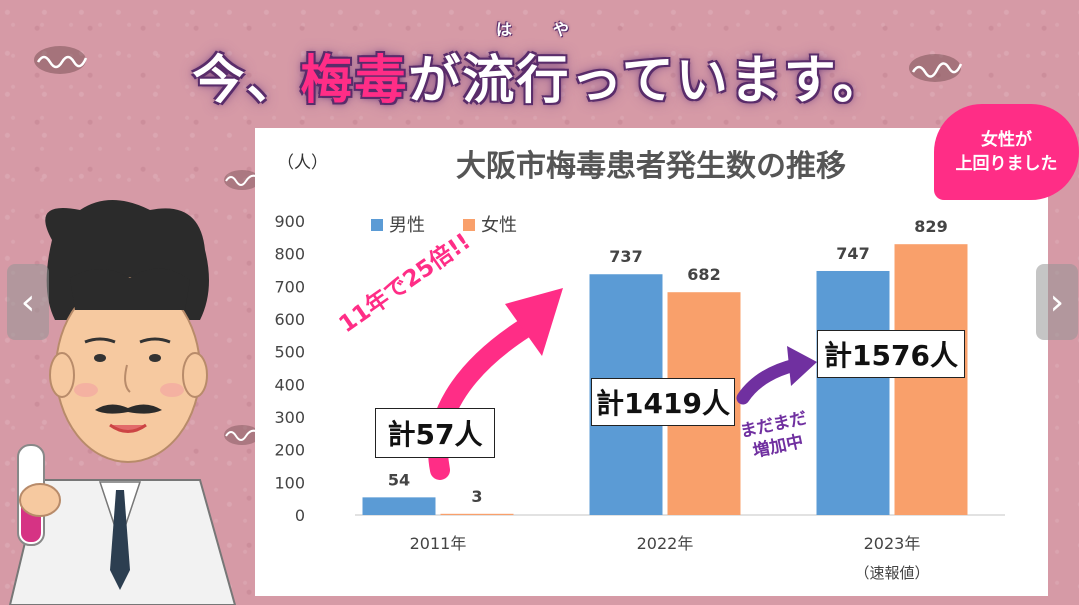  What do you see at coordinates (476, 496) in the screenshot?
I see `bar-value-label: 3` at bounding box center [476, 496].